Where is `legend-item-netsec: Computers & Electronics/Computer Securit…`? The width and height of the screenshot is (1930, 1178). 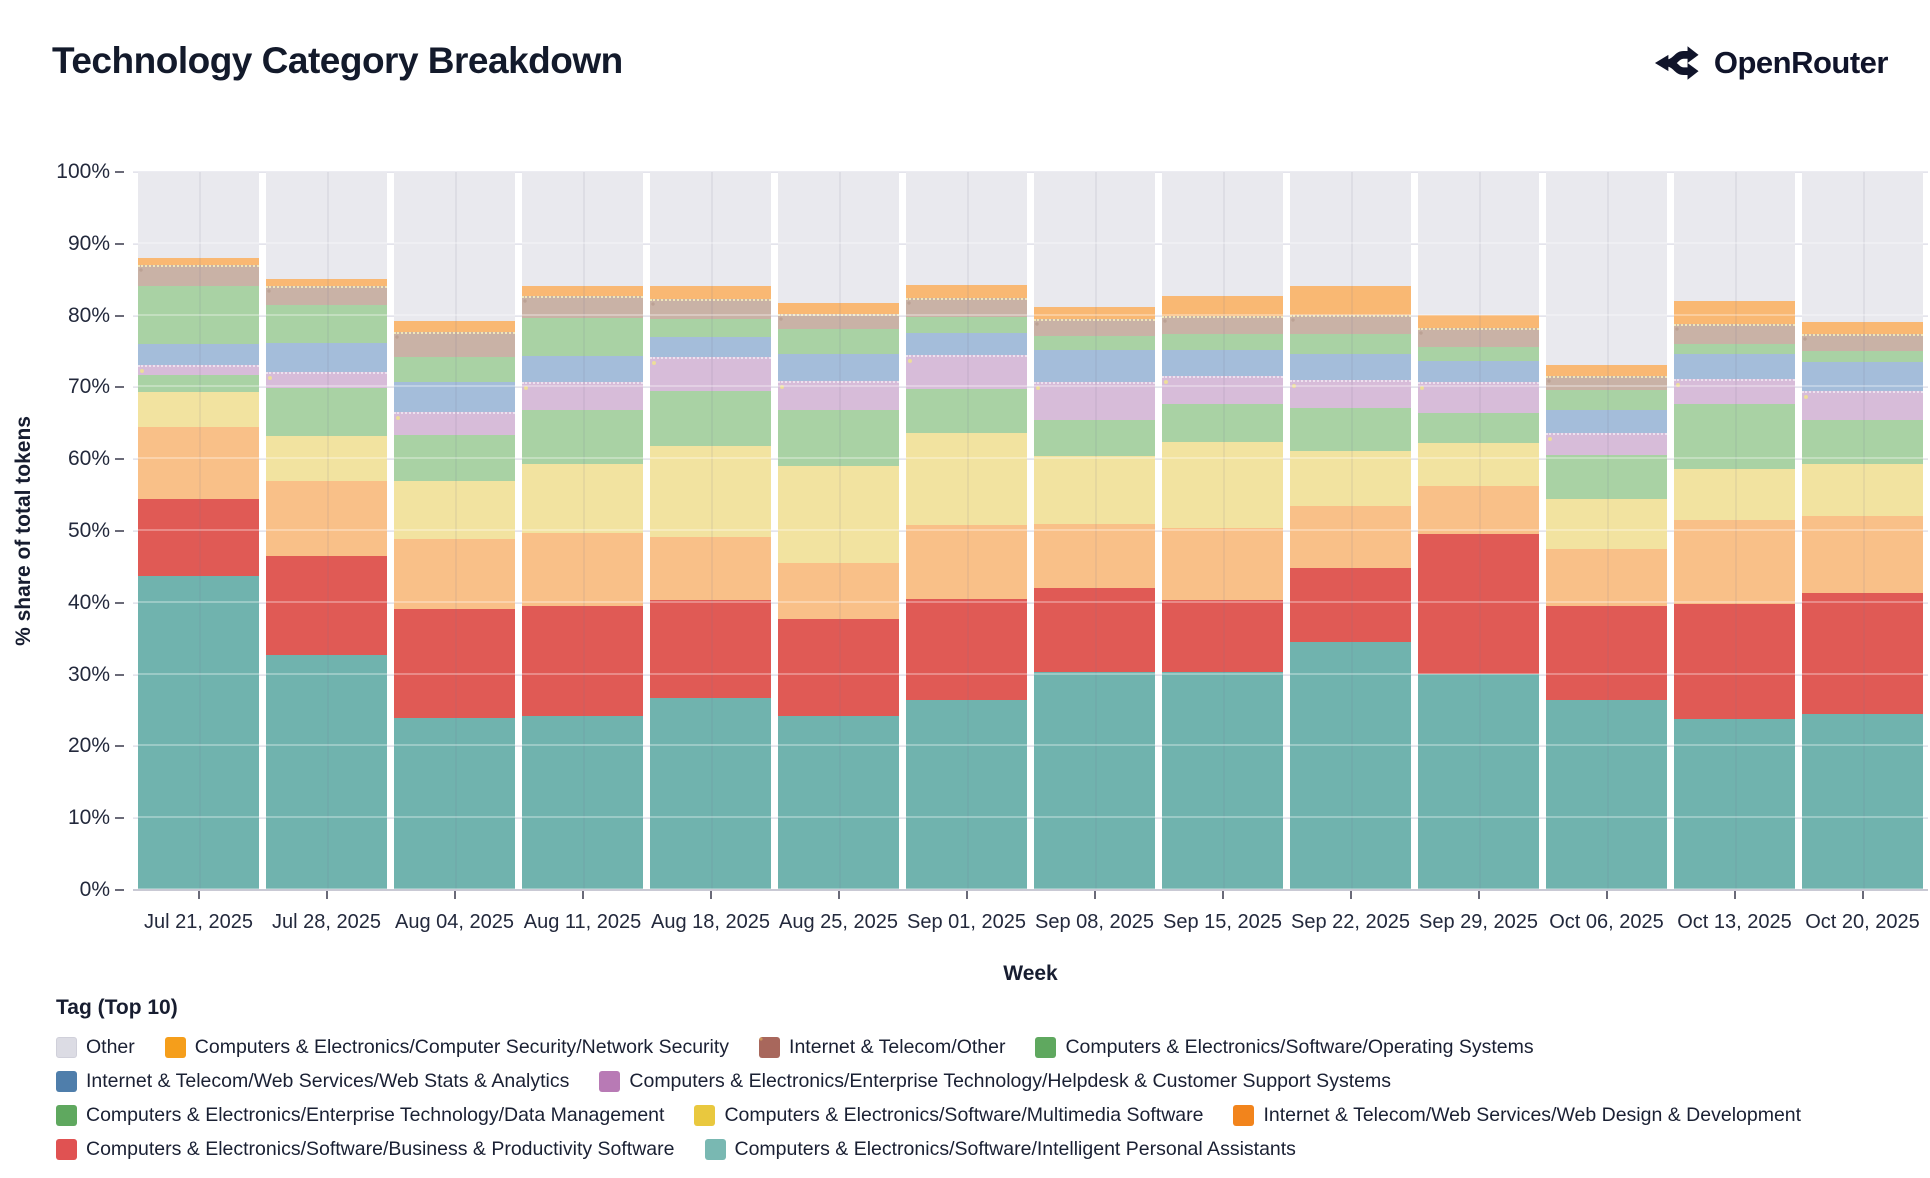
legend-item-netsec: Computers & Electronics/Computer Securit… is located at coordinates (446, 1047).